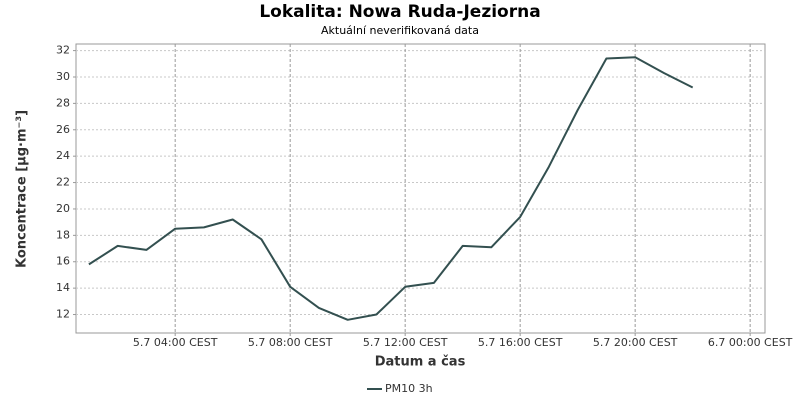 The height and width of the screenshot is (400, 800). Describe the element at coordinates (63, 102) in the screenshot. I see `y-tick-label: 28` at that location.